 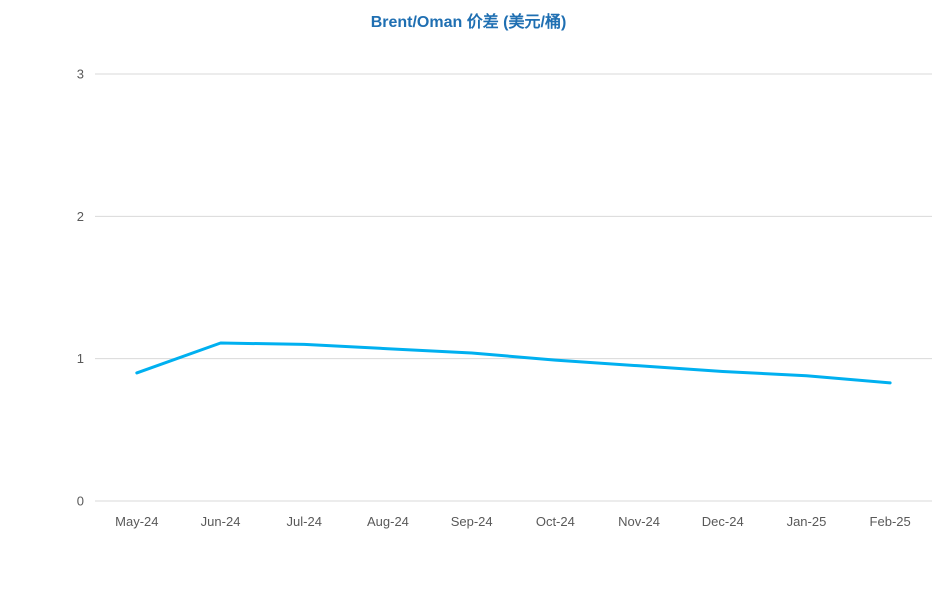 What do you see at coordinates (80, 74) in the screenshot?
I see `y-tick-label: 3` at bounding box center [80, 74].